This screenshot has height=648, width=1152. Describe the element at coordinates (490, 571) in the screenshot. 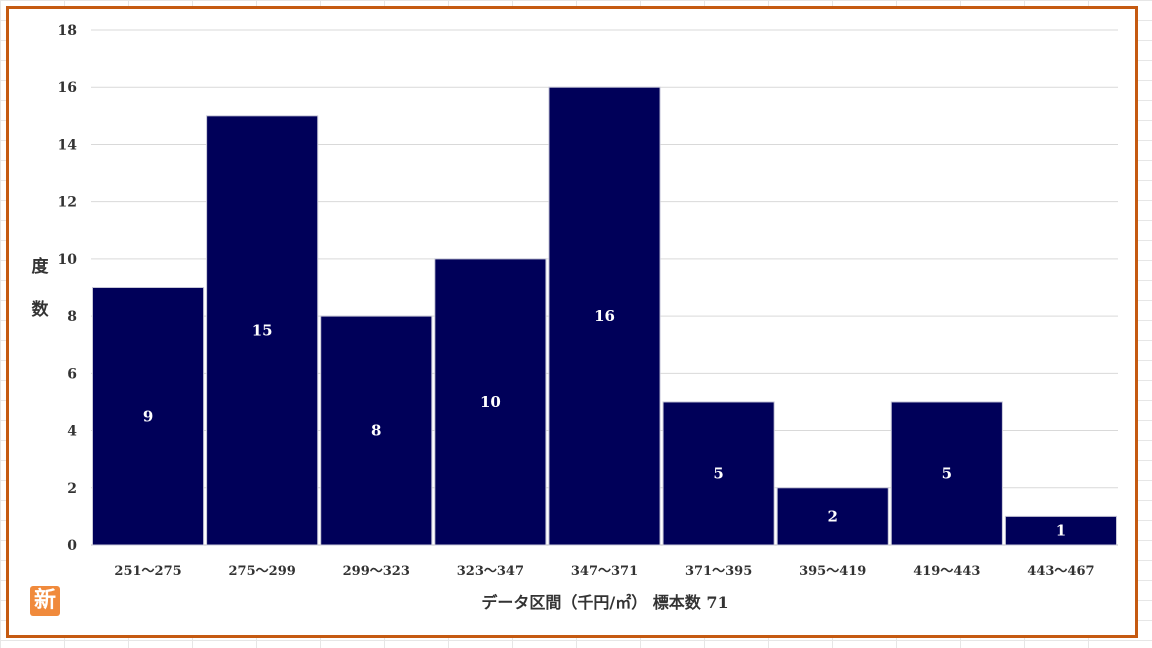

I see `x-tick-label: 323〜347` at that location.